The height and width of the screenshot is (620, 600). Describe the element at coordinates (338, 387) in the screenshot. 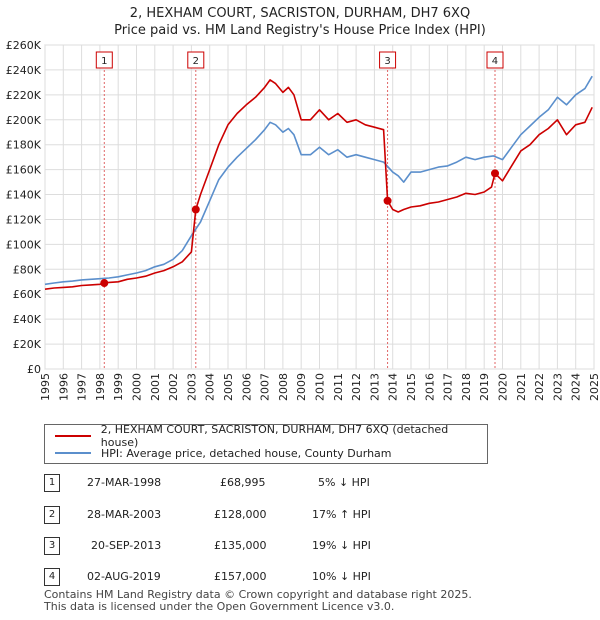

I see `x-tick-label: 2011` at that location.